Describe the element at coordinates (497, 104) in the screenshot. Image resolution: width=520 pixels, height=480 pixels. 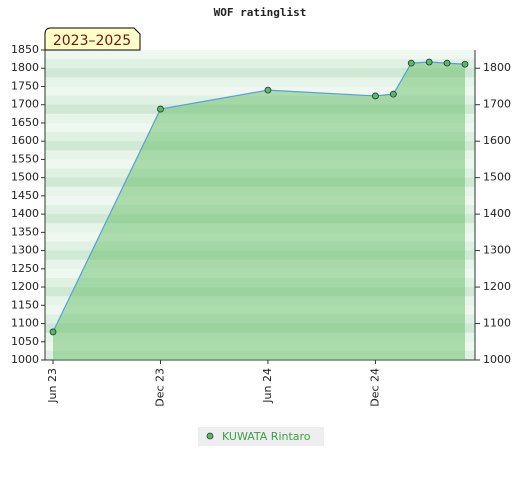
I see `y2-tick-label: 1700` at that location.